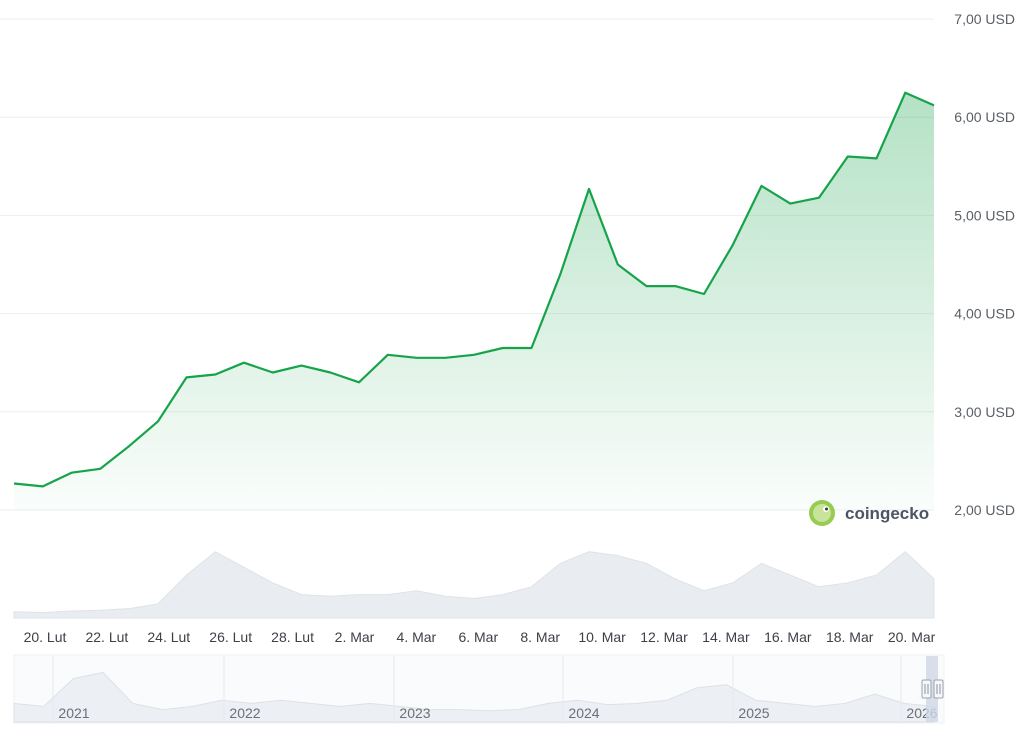  I want to click on x-tick-label: 6. Mar, so click(478, 637).